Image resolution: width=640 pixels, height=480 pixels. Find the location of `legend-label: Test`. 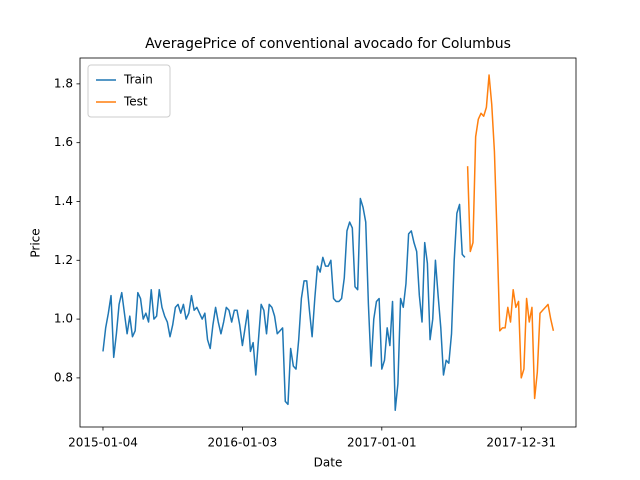

legend-label: Test is located at coordinates (135, 102).